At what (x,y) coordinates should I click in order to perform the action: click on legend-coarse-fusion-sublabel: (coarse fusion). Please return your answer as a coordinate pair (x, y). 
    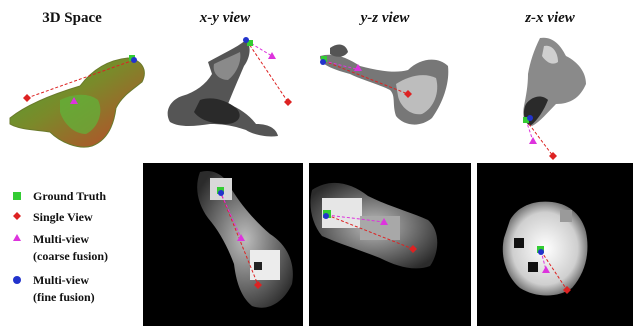
    Looking at the image, I should click on (70, 256).